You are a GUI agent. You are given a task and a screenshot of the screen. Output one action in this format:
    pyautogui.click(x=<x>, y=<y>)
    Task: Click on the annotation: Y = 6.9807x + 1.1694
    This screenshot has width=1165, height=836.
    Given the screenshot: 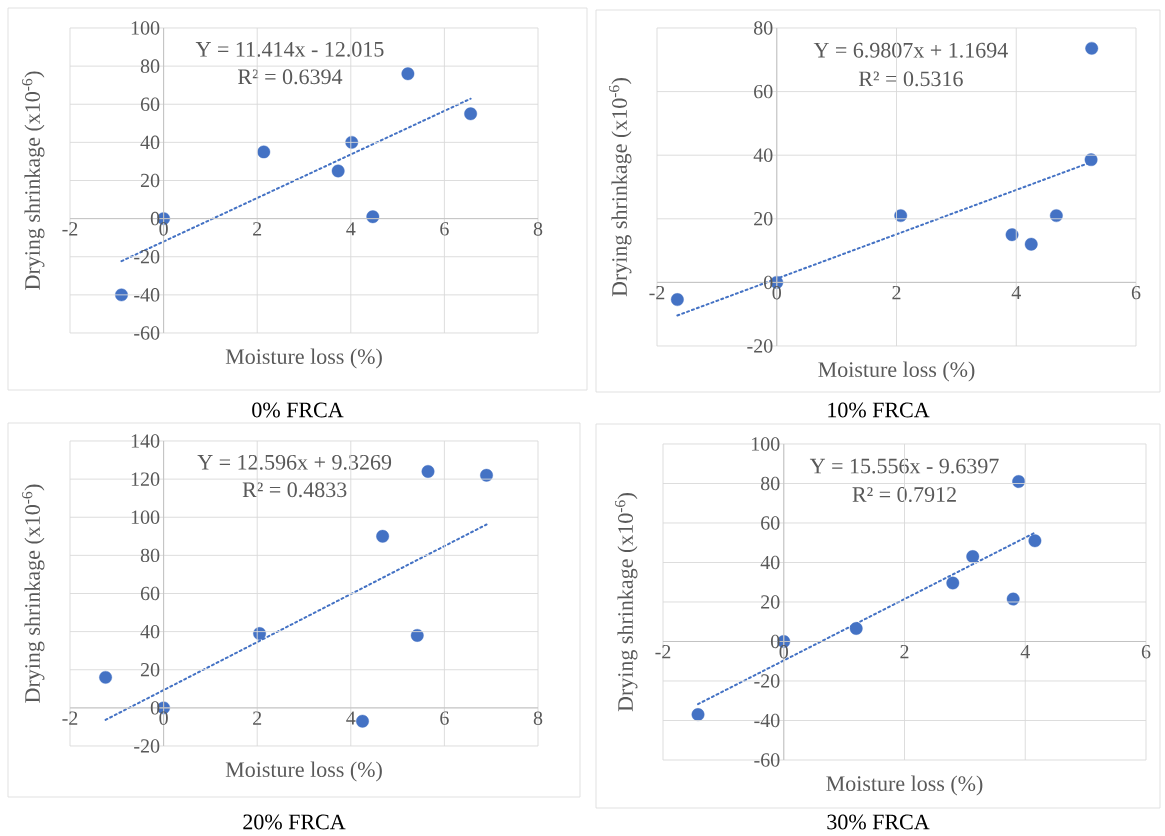 What is the action you would take?
    pyautogui.click(x=910, y=50)
    